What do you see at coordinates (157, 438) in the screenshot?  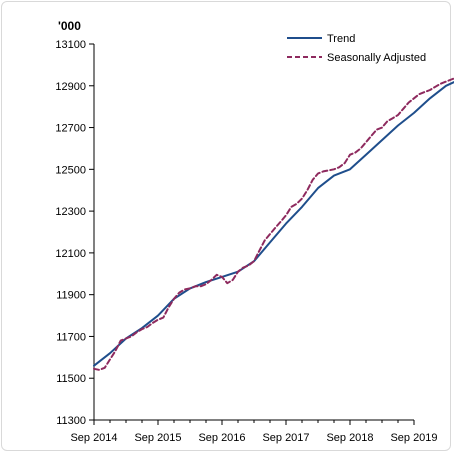 I see `x-tick-label: Sep 2015` at bounding box center [157, 438].